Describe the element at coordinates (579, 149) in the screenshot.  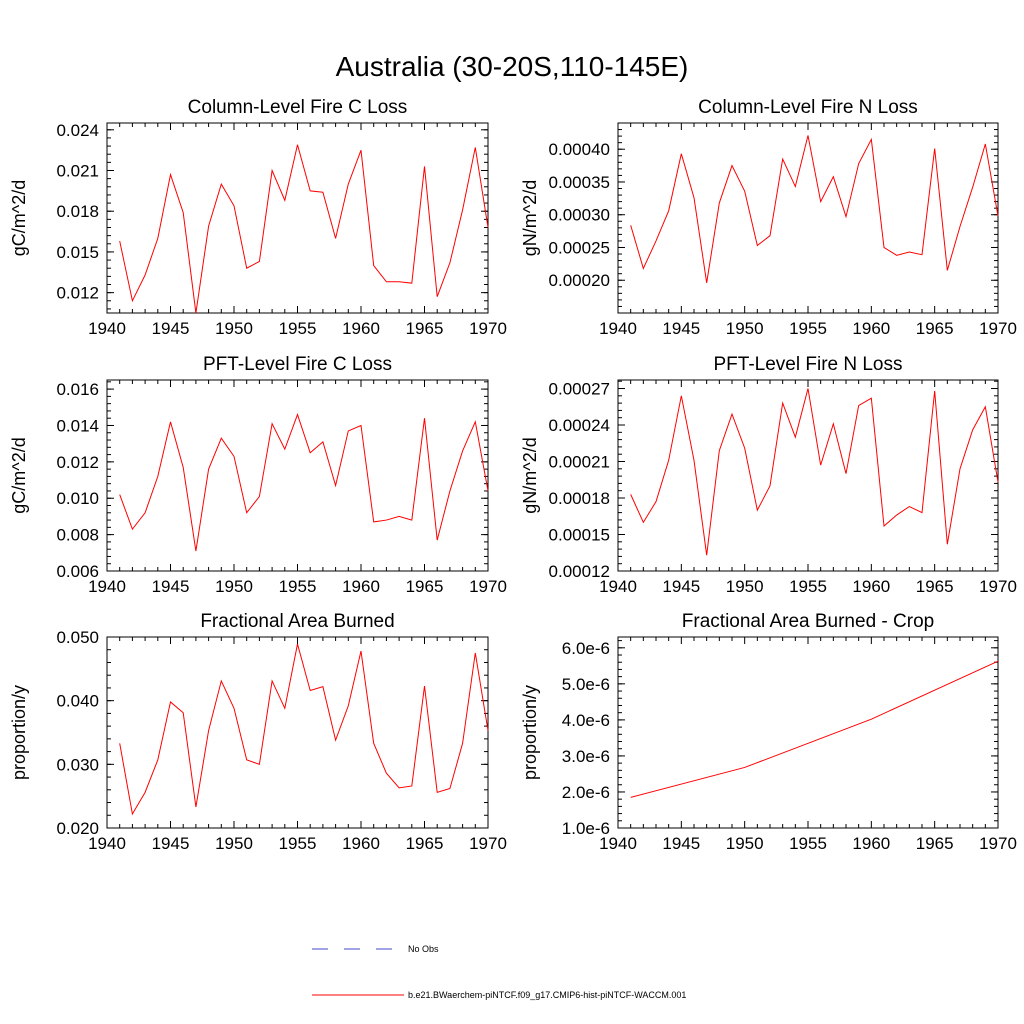
I see `y-tick-label: 0.00040` at that location.